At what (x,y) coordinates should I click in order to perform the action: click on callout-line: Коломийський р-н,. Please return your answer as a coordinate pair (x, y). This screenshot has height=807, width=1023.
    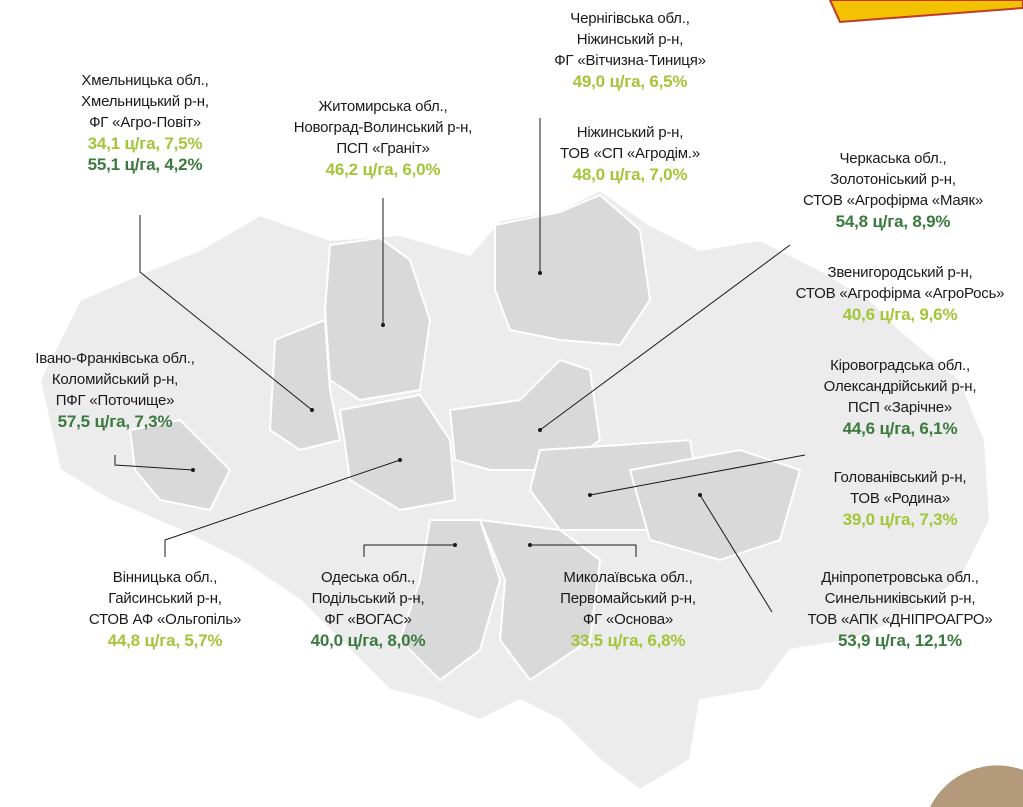
    Looking at the image, I should click on (115, 379).